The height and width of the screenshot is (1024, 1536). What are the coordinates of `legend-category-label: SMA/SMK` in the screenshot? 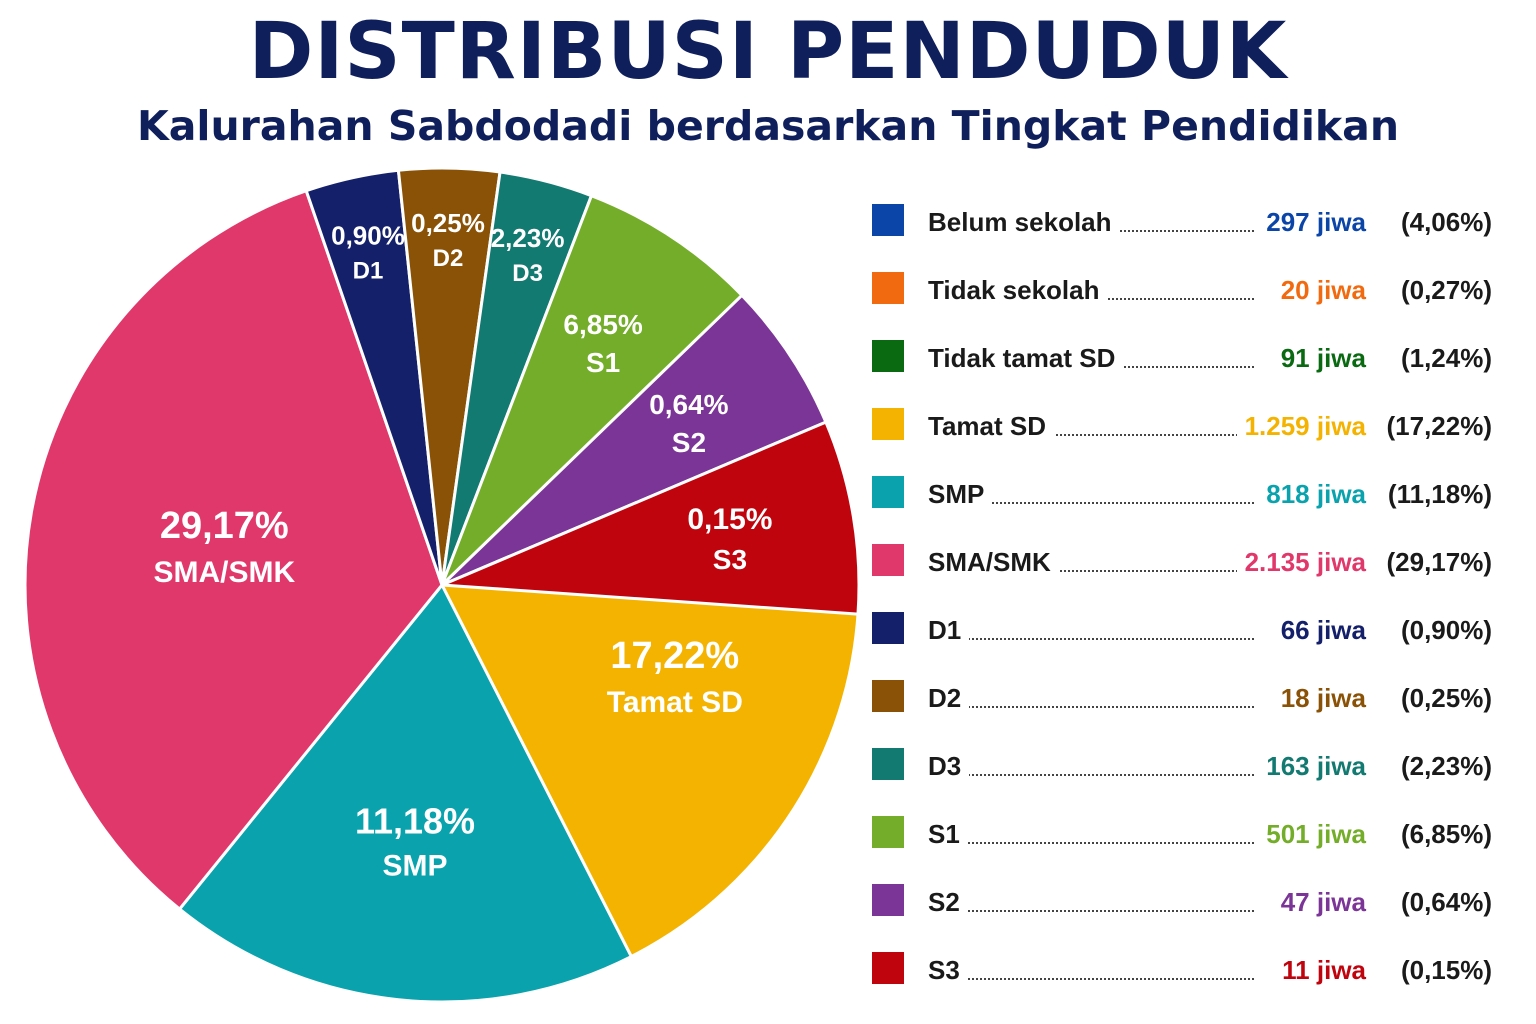 It's located at (993, 562).